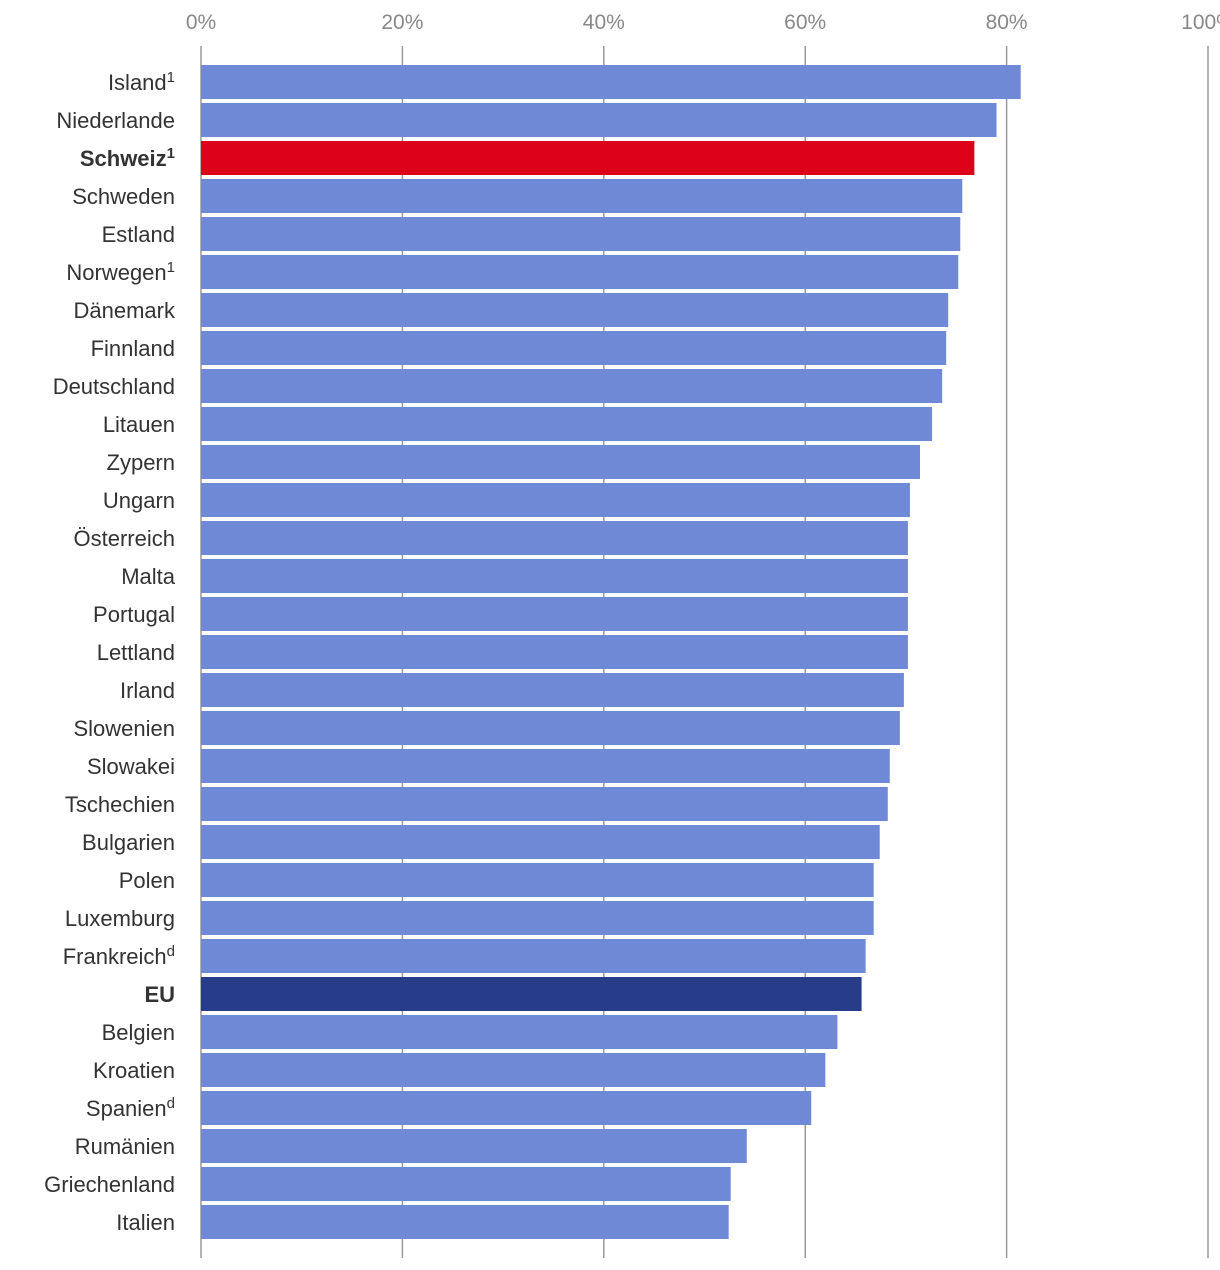 The width and height of the screenshot is (1220, 1270). I want to click on bar-frankreich, so click(533, 956).